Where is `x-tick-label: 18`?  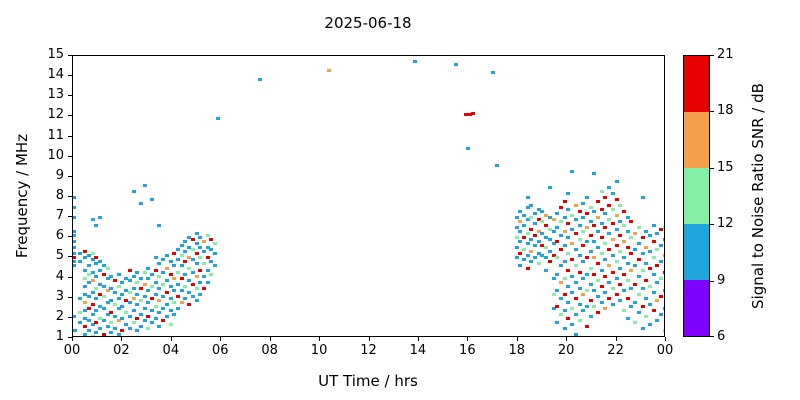 x-tick-label: 18 is located at coordinates (517, 350).